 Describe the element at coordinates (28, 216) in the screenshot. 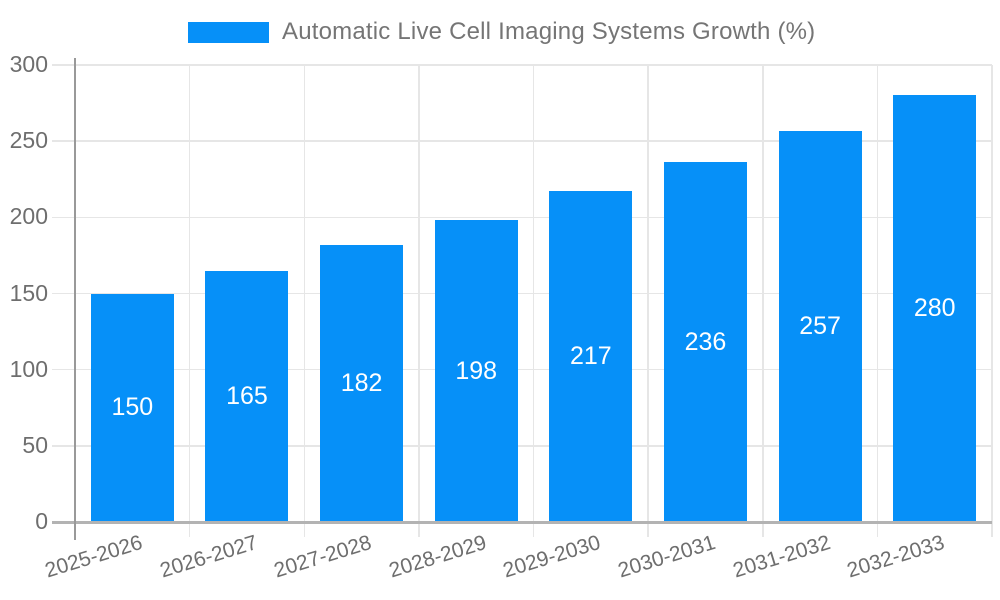

I see `y-axis-tick-label: 200` at that location.